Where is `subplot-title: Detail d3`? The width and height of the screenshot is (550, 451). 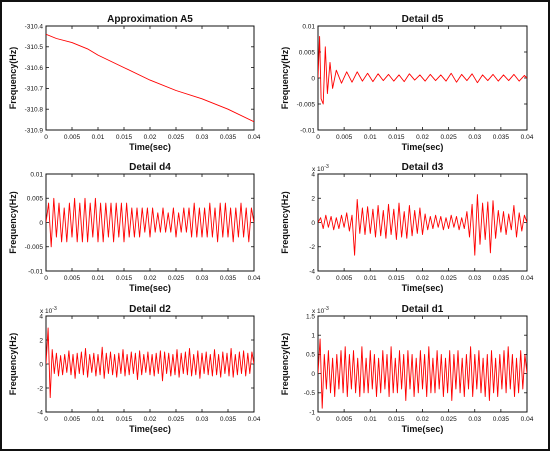
subplot-title: Detail d3 is located at coordinates (423, 167).